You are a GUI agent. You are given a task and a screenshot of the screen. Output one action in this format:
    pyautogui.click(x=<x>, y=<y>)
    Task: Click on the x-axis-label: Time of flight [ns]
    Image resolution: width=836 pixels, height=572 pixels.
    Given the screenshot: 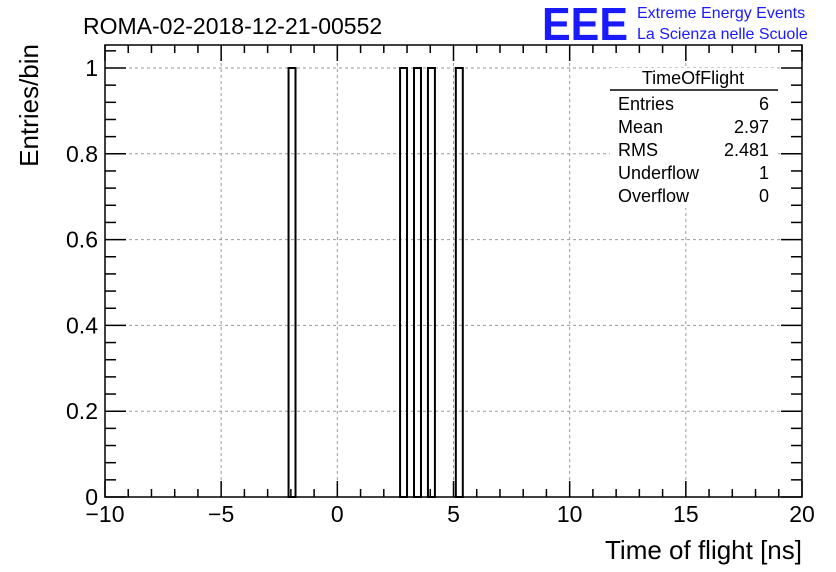 What is the action you would take?
    pyautogui.click(x=703, y=550)
    